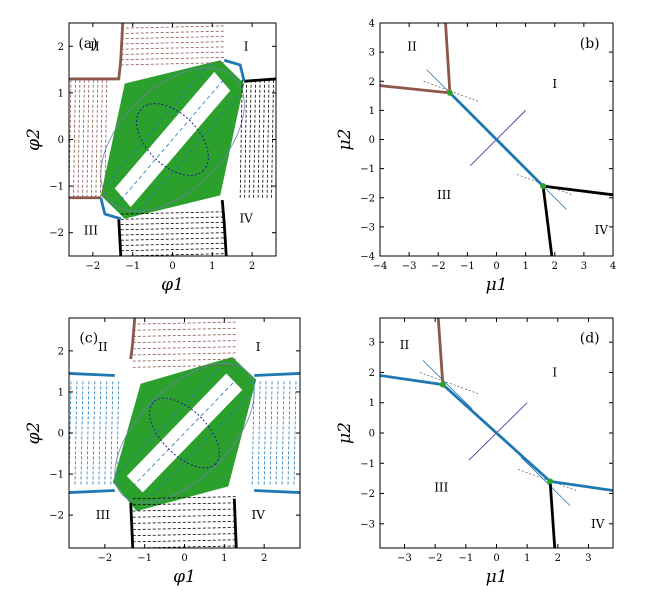  What do you see at coordinates (88, 339) in the screenshot?
I see `panel-label: (c)` at bounding box center [88, 339].